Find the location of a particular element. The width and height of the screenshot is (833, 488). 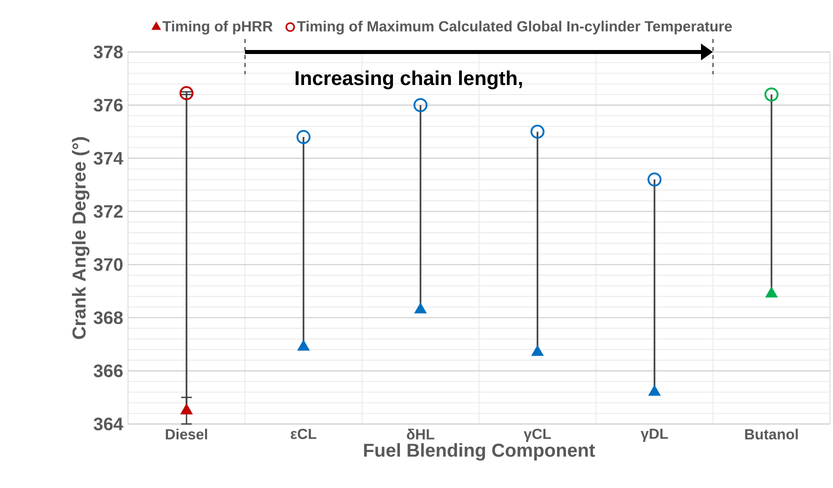

x-tick-label: Butanol is located at coordinates (771, 434).